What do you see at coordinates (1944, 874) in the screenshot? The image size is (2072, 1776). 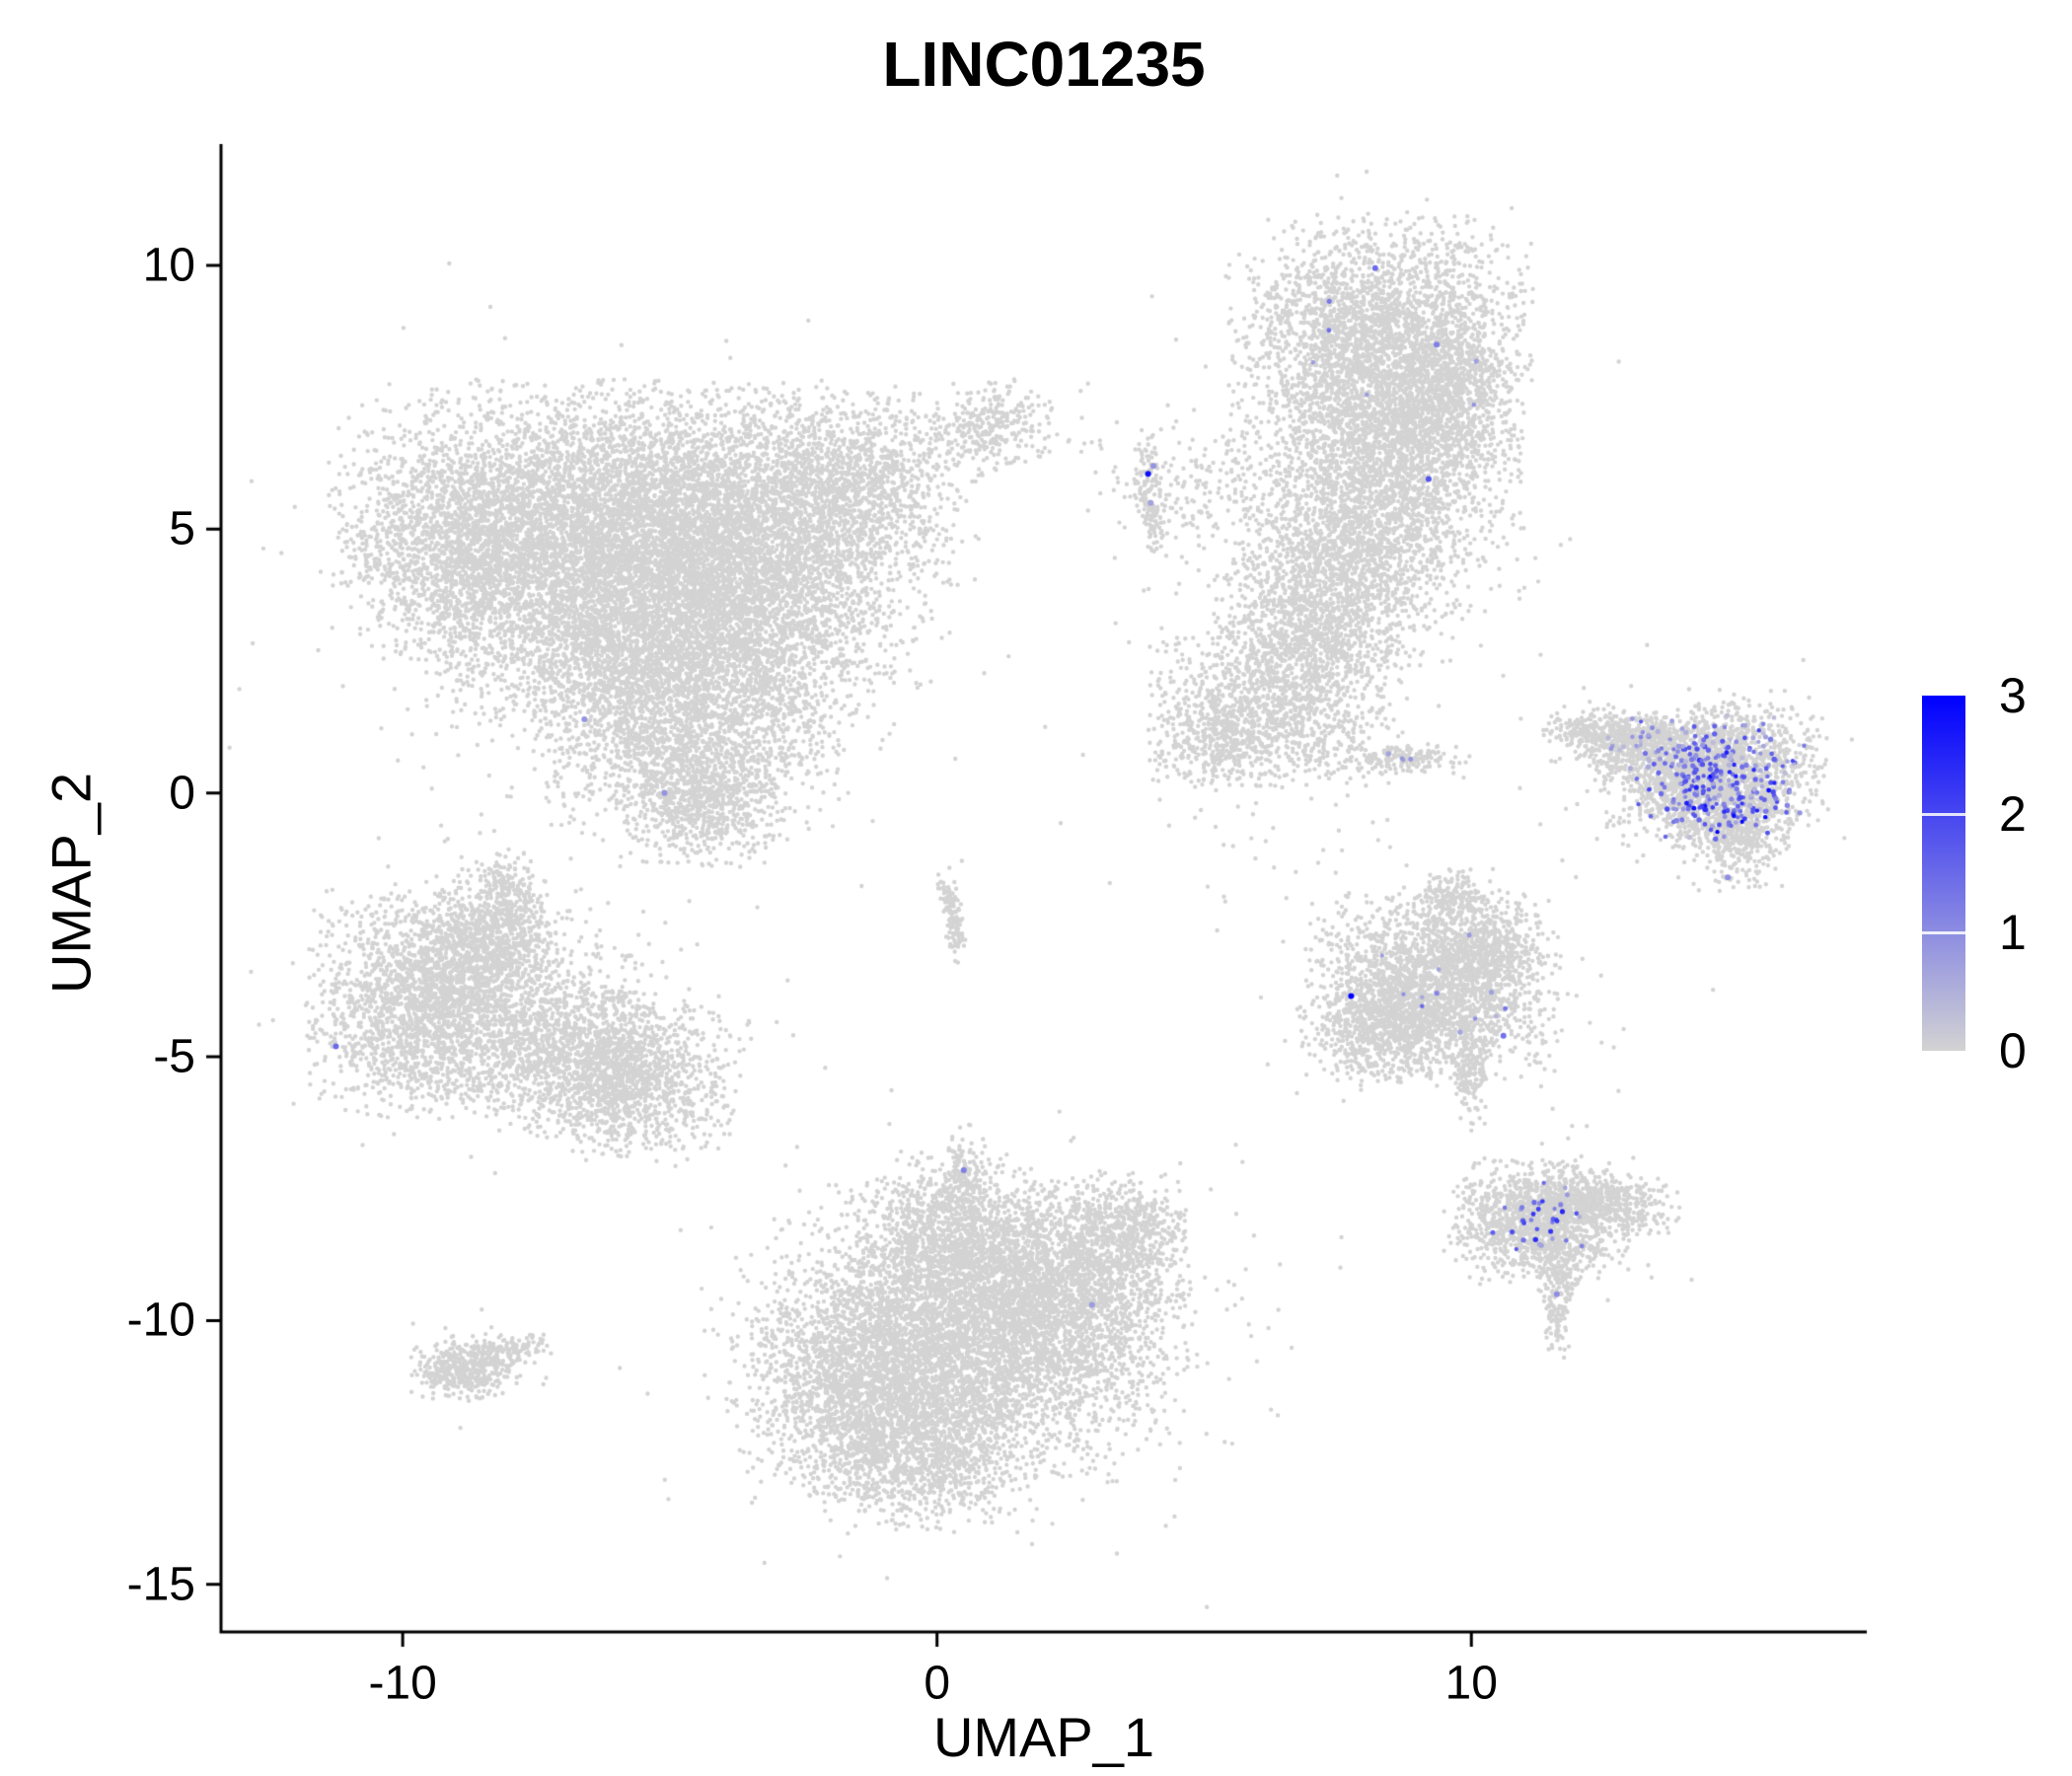 I see `colorbar-gradient` at bounding box center [1944, 874].